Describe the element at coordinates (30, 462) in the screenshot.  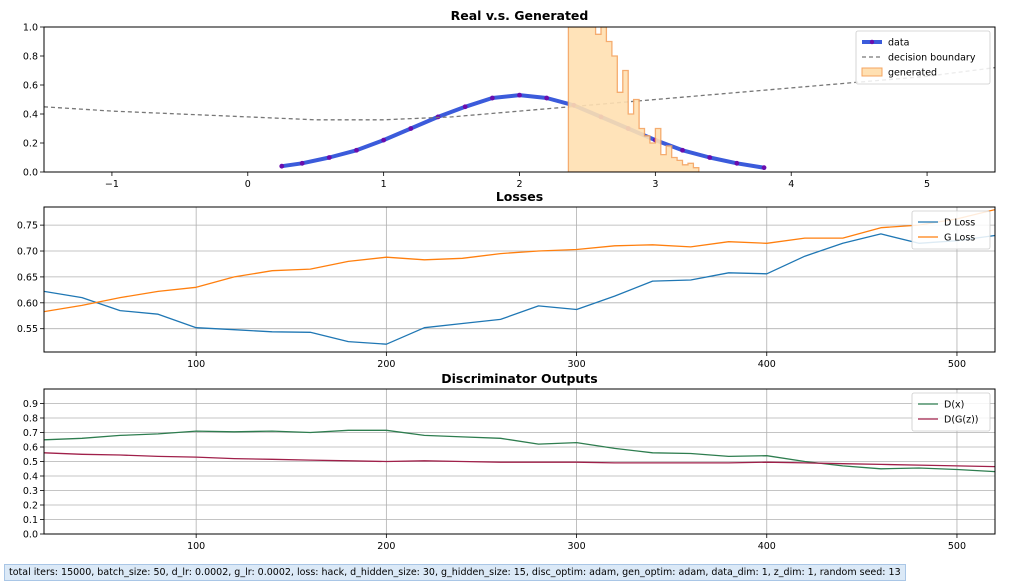
I see `y-tick-label: 0.5` at that location.